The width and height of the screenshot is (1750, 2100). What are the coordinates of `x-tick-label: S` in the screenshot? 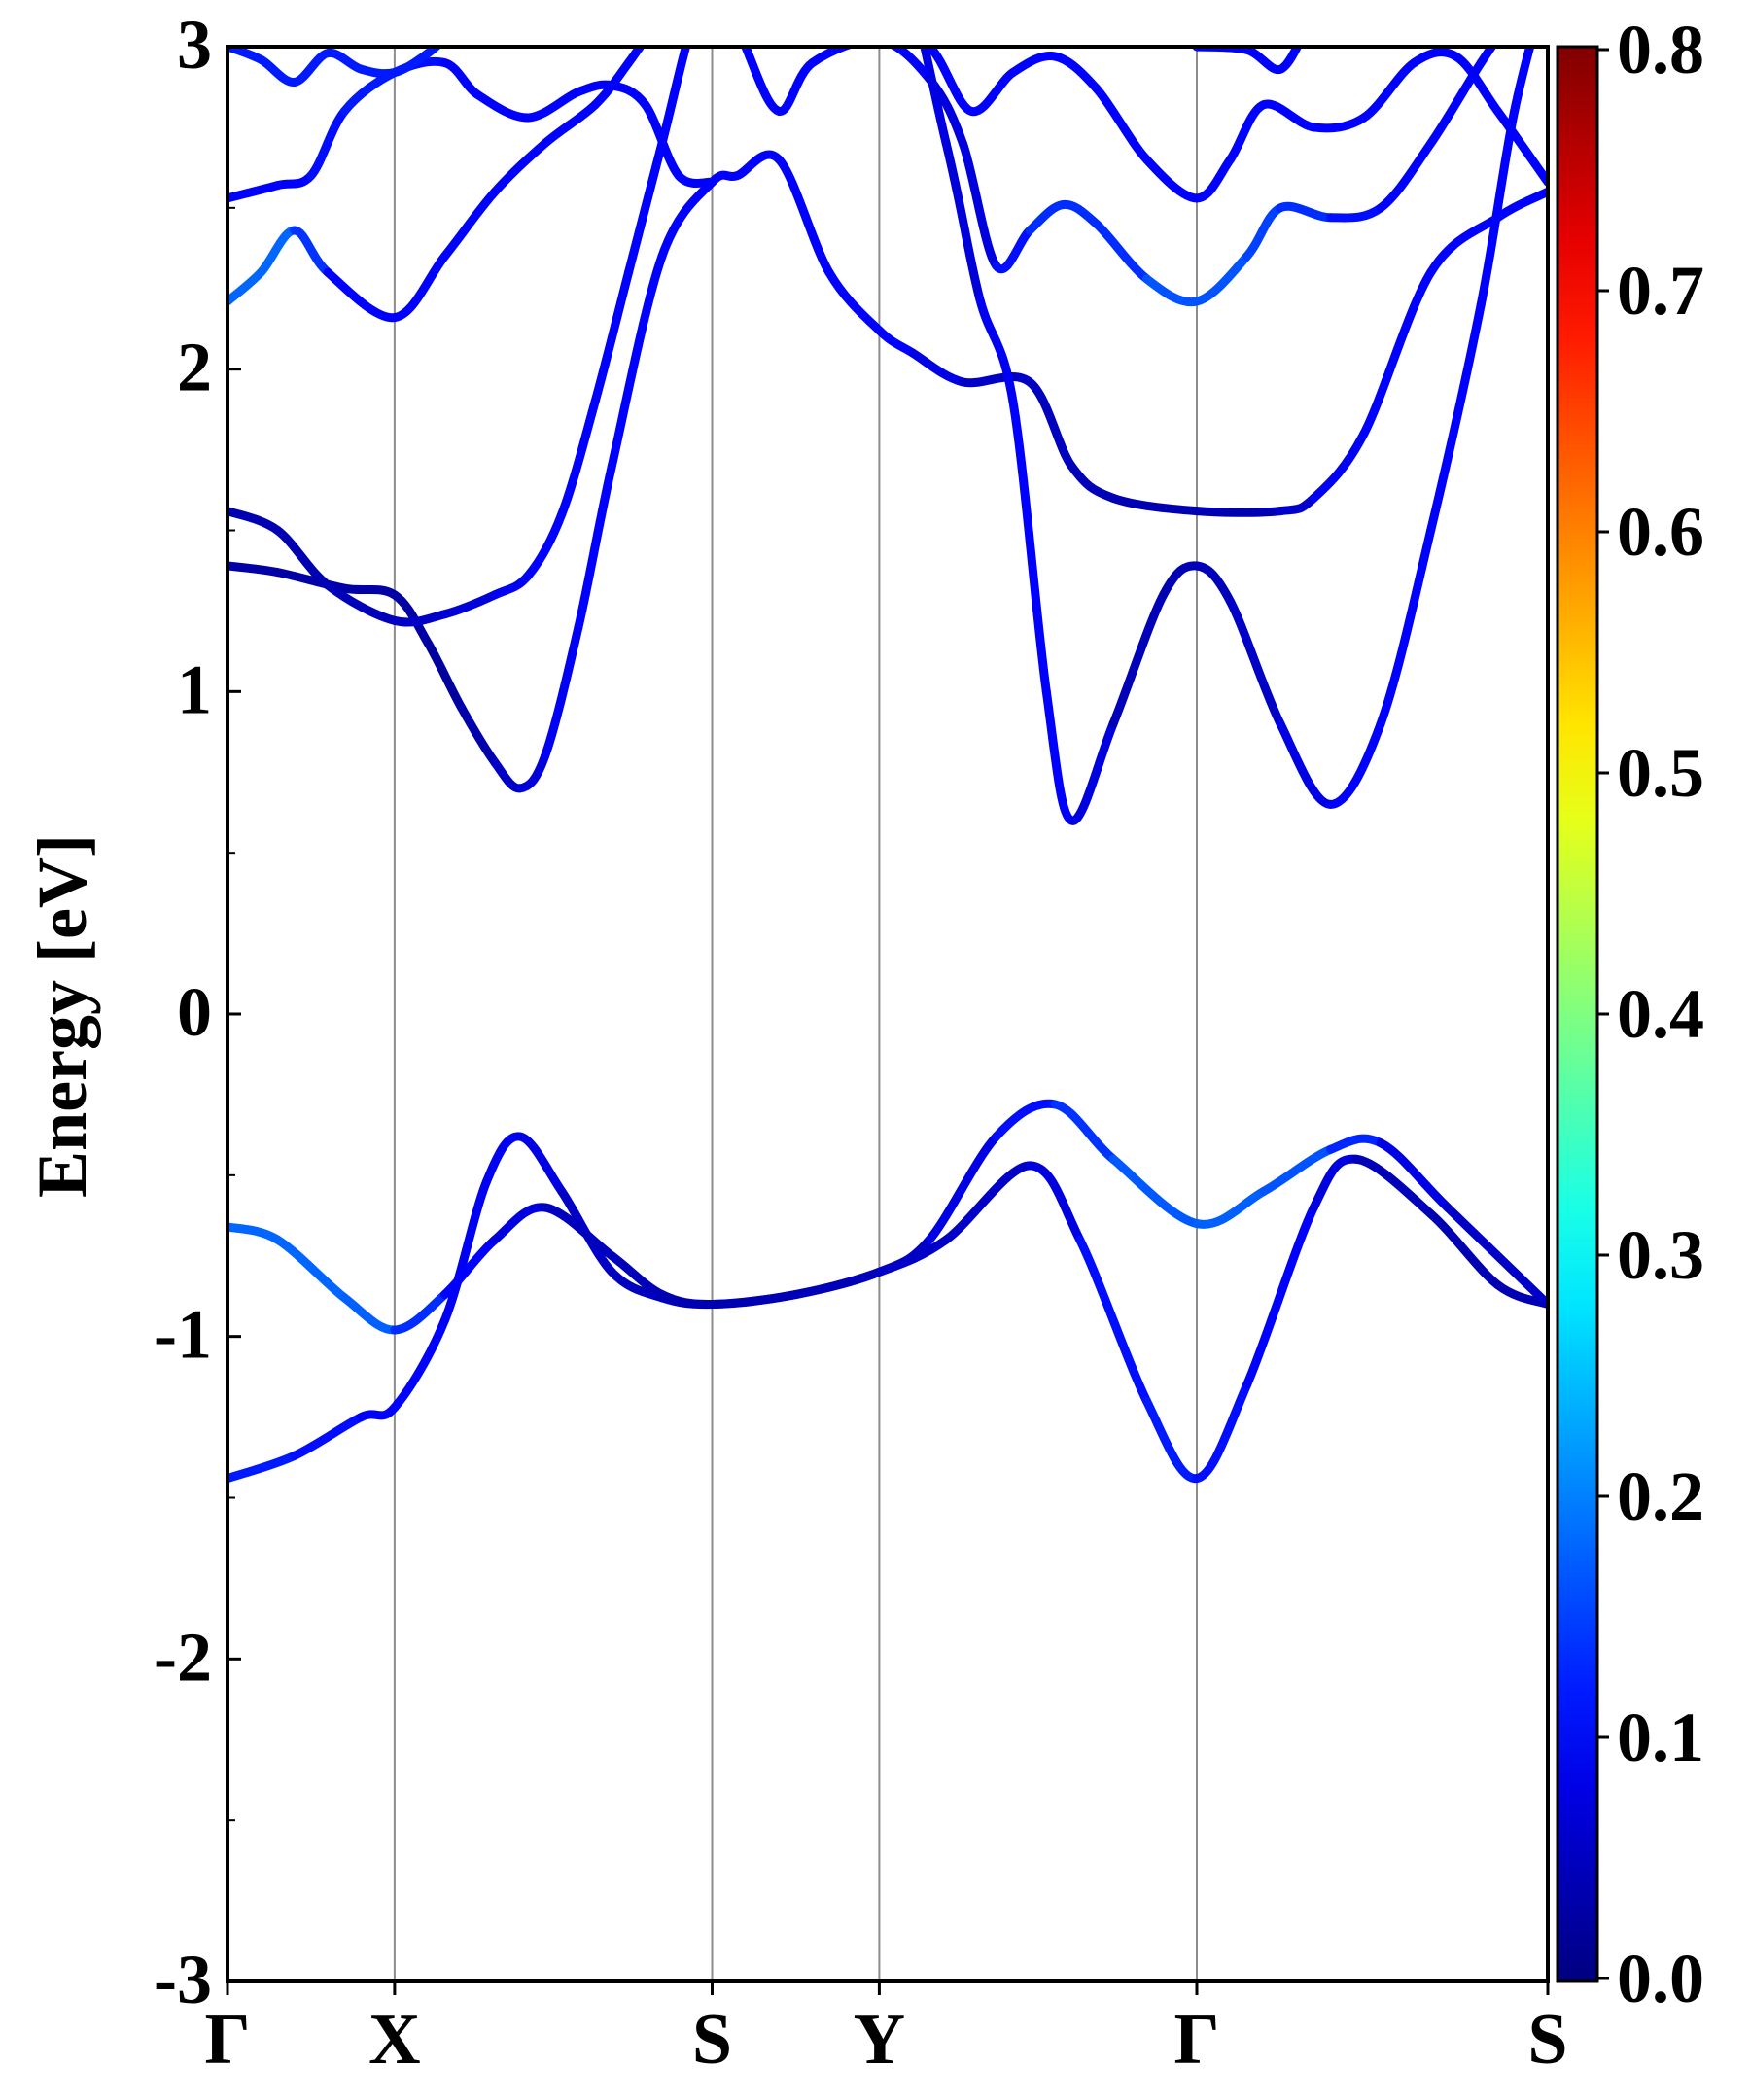 It's located at (1547, 2040).